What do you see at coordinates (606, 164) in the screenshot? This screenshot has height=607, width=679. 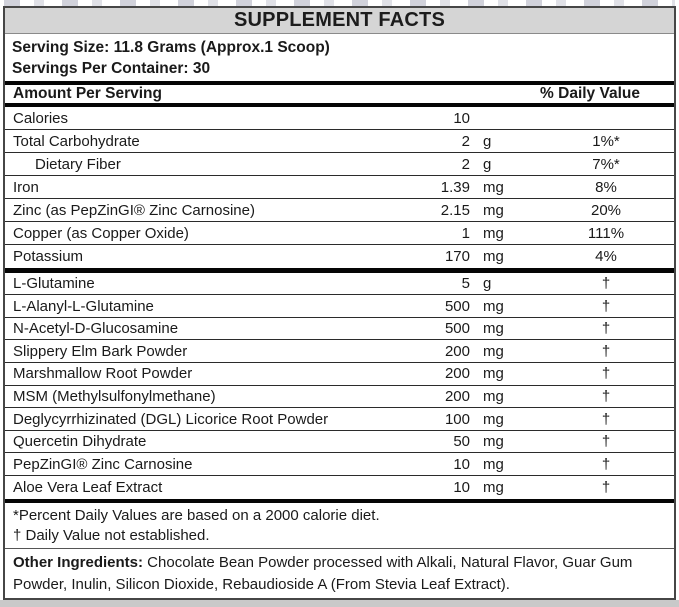 I see `row-daily-value: 7%*` at bounding box center [606, 164].